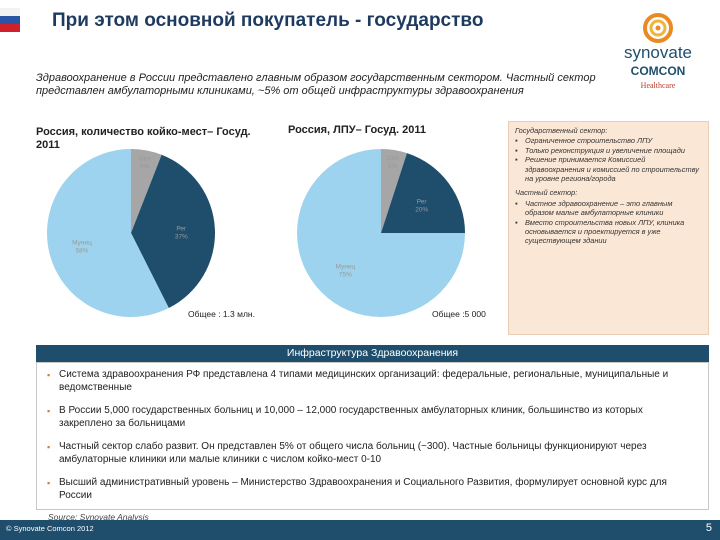  What do you see at coordinates (50, 528) in the screenshot?
I see `copyright: © Synovate Comcon 2012` at bounding box center [50, 528].